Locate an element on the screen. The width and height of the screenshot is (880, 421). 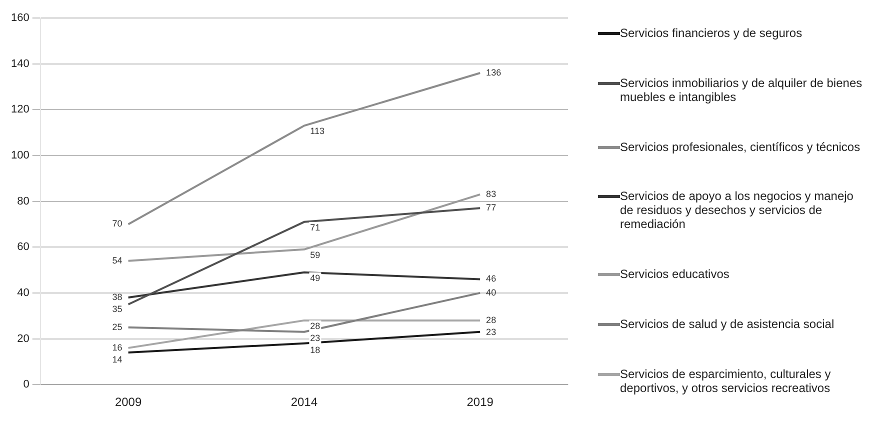
y-tick-label: 140 is located at coordinates (20, 64).